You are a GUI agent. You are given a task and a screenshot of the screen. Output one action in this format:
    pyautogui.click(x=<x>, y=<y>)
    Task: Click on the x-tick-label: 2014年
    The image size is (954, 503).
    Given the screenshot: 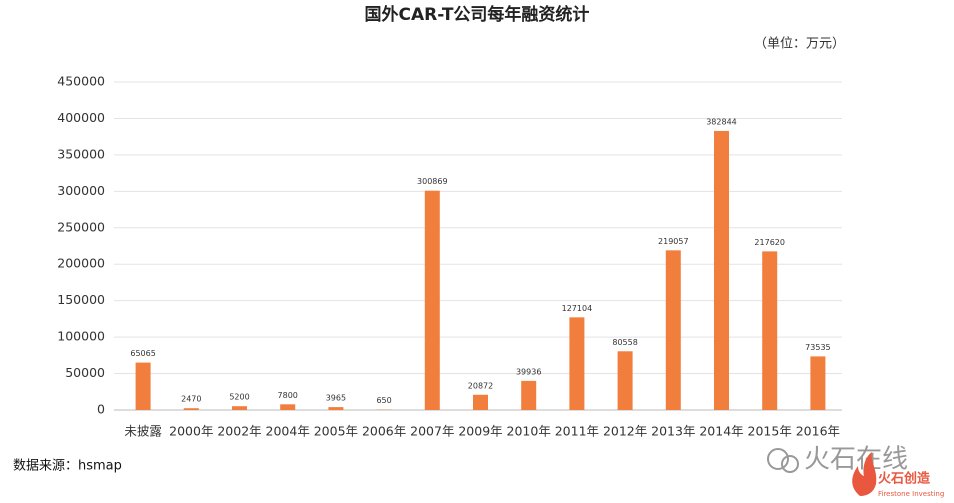 What is the action you would take?
    pyautogui.click(x=721, y=431)
    